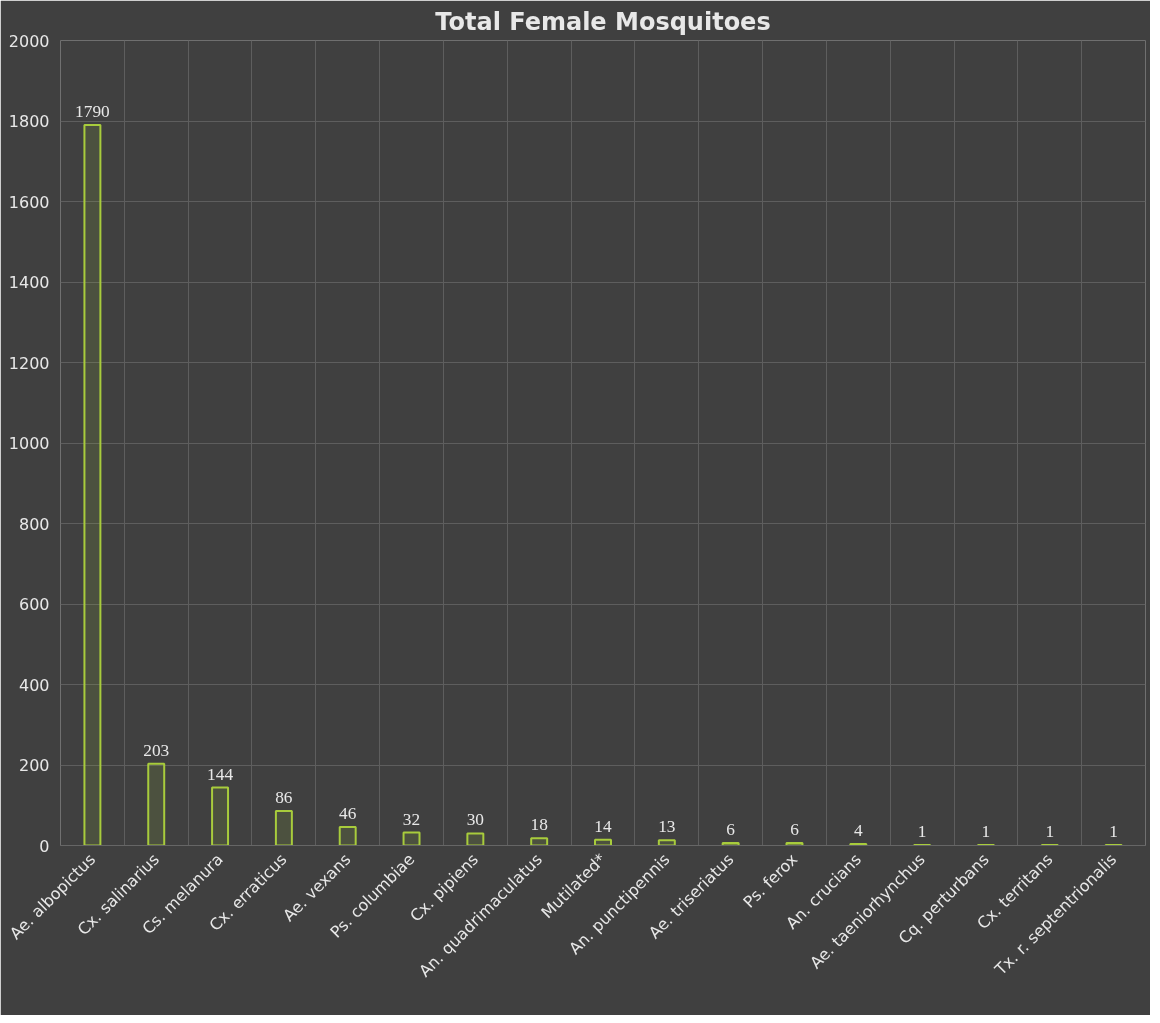  Describe the element at coordinates (34, 765) in the screenshot. I see `y-tick-label: 200` at that location.